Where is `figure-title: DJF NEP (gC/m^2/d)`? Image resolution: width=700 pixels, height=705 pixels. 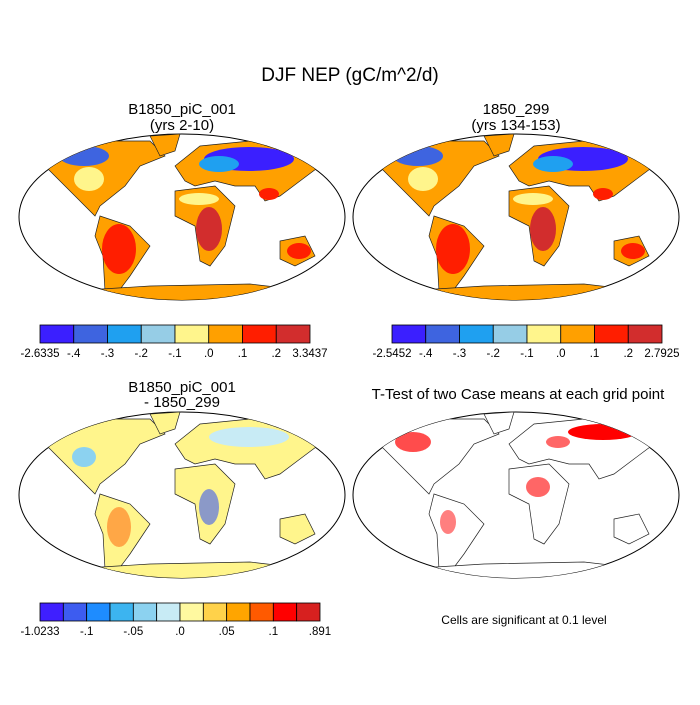 figure-title: DJF NEP (gC/m^2/d) is located at coordinates (350, 75).